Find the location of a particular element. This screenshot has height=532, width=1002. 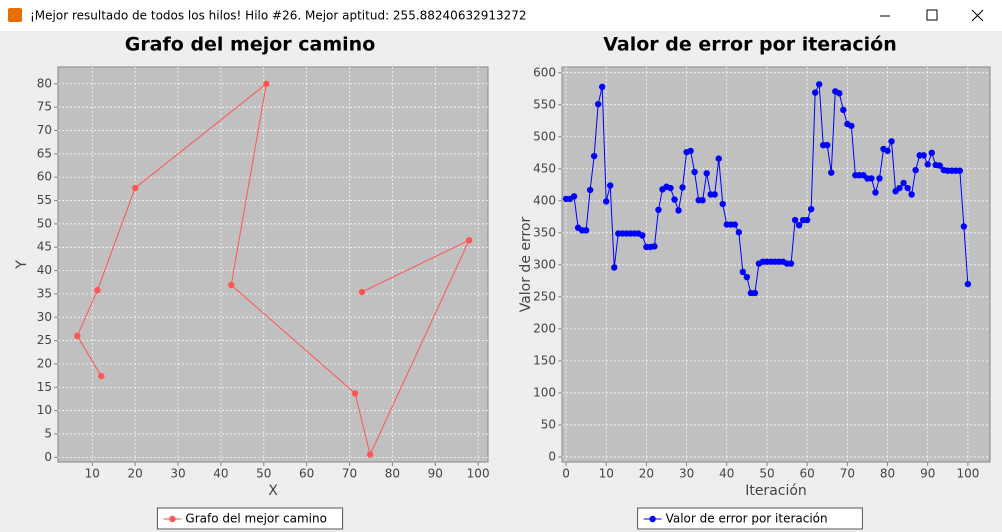

y-tick-label: 20 is located at coordinates (44, 363).